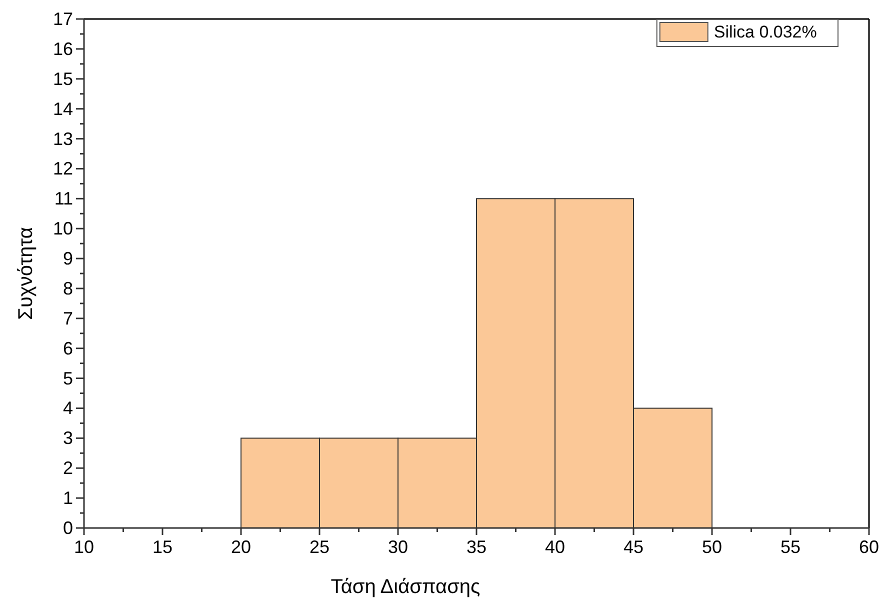  Describe the element at coordinates (67, 438) in the screenshot. I see `y-tick-label: 3` at that location.